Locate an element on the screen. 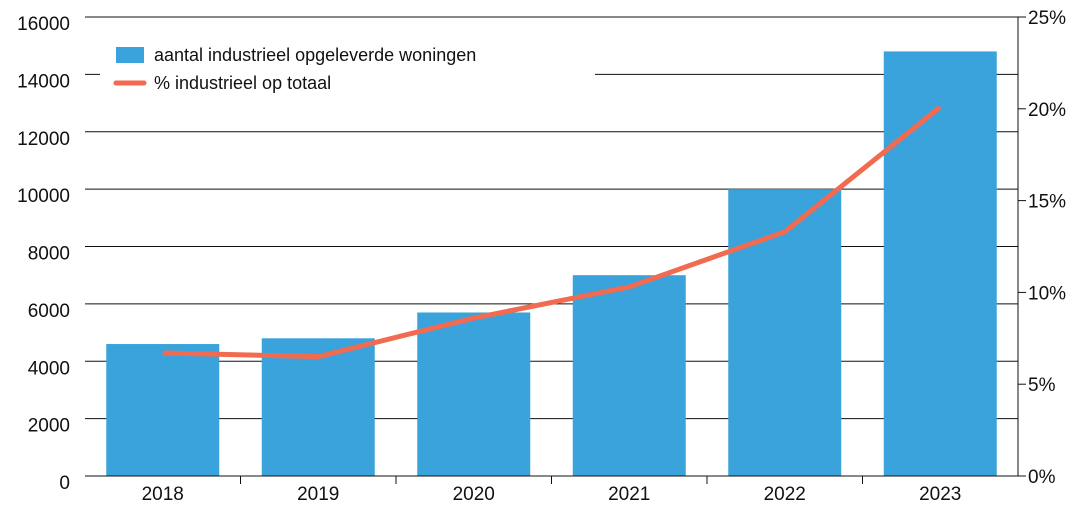 This screenshot has width=1075, height=506. y-tick-label: 12000 is located at coordinates (43, 139).